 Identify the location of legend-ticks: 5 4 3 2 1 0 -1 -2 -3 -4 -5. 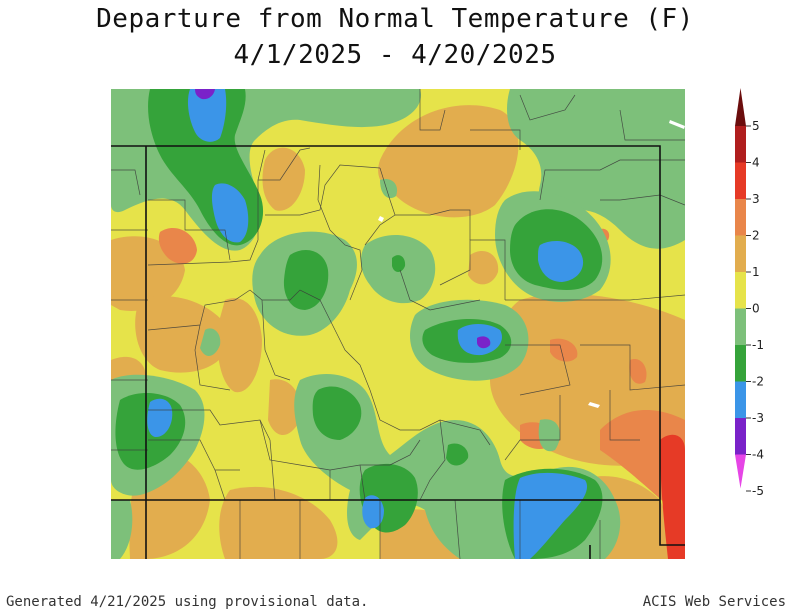
(755, 308).